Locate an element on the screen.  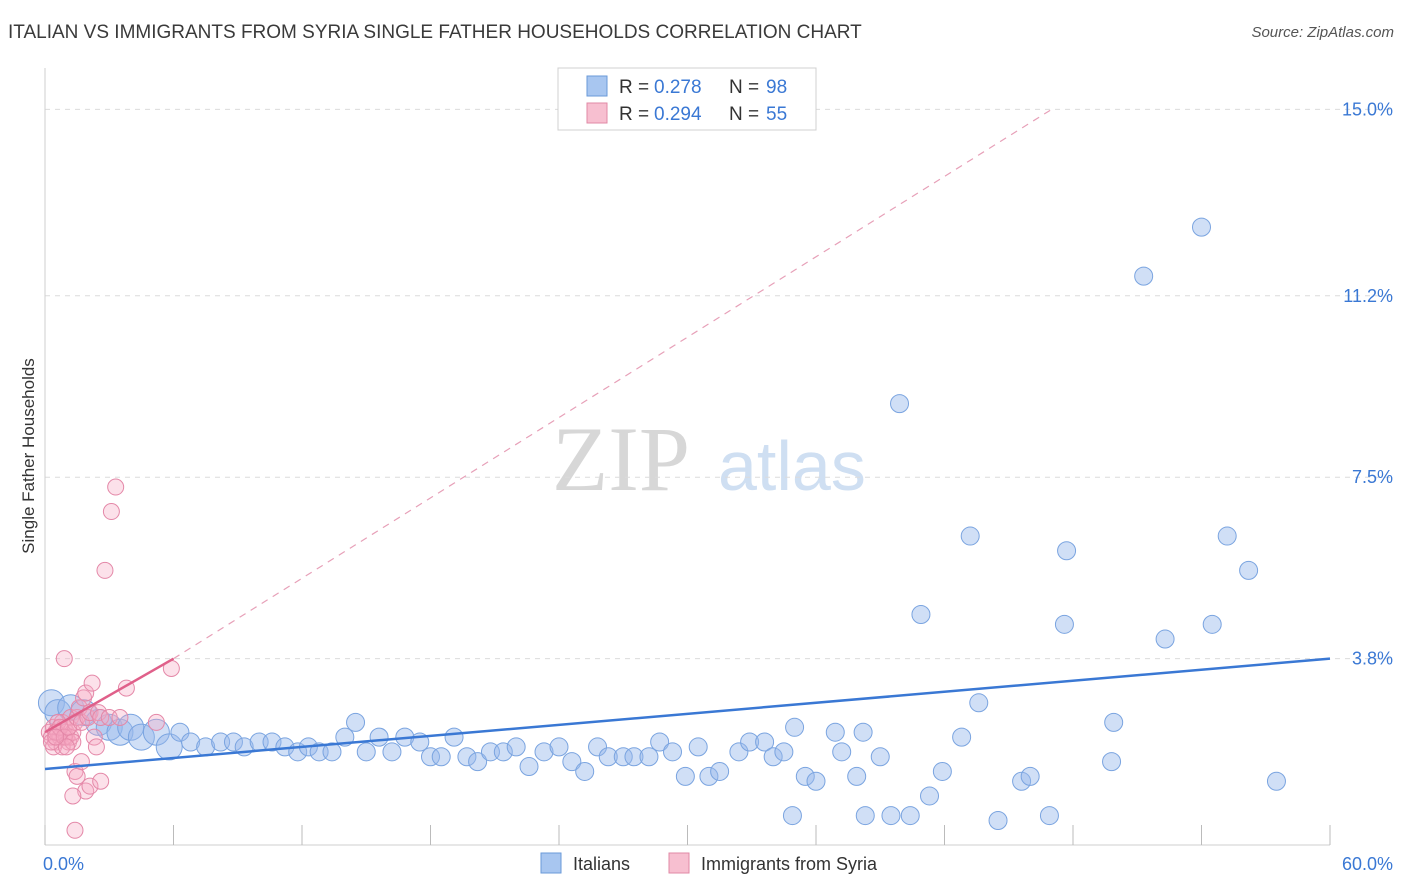
legend-r-value-syria: 0.294 is located at coordinates (678, 114).